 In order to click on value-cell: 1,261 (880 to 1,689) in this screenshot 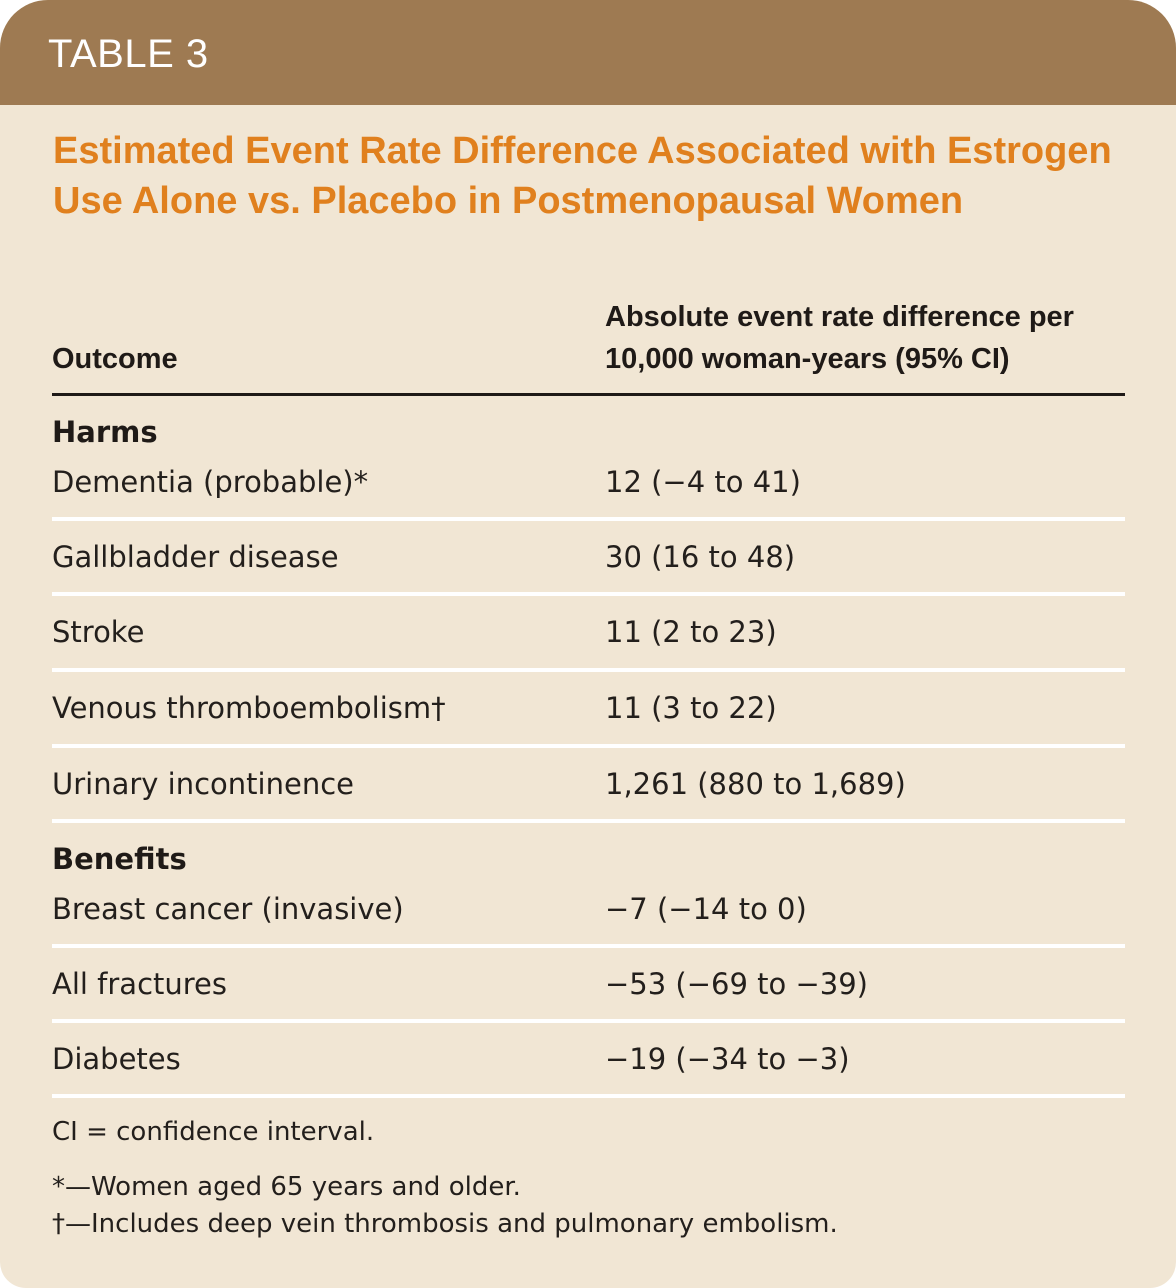, I will do `click(755, 784)`.